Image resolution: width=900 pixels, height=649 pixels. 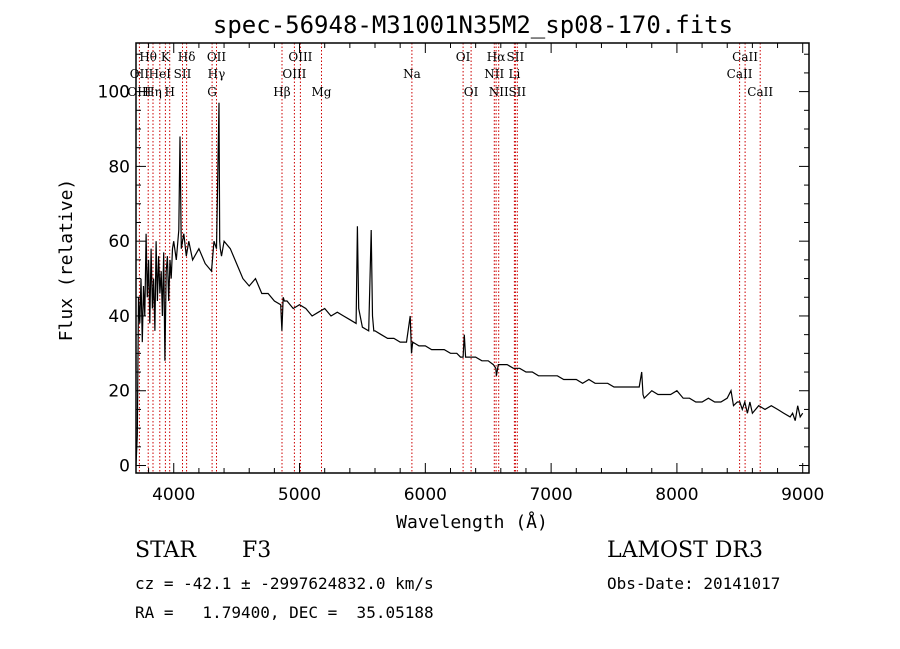 I want to click on x-tick-label: 4000, so click(x=173, y=495).